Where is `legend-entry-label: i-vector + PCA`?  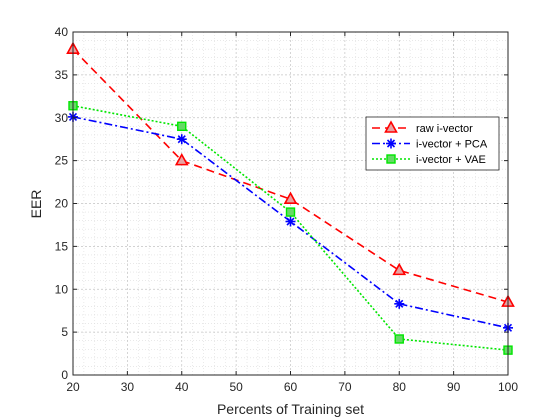
legend-entry-label: i-vector + PCA is located at coordinates (452, 145).